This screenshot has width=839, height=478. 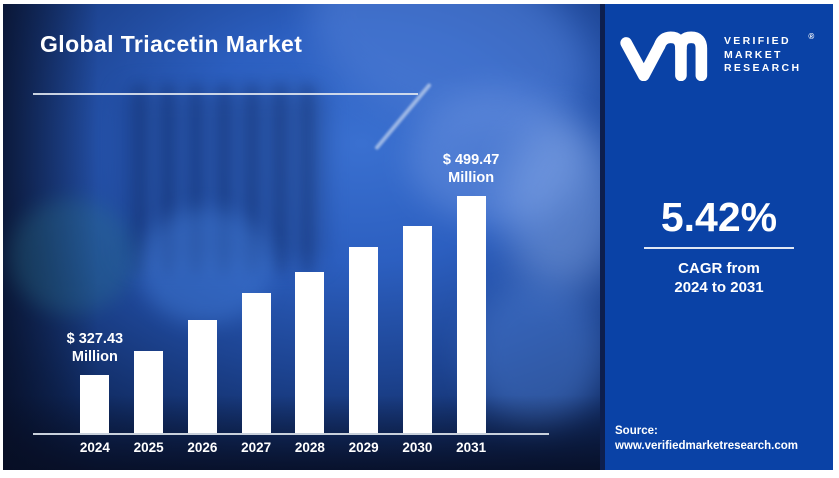 What do you see at coordinates (636, 431) in the screenshot?
I see `source-label: Source:` at bounding box center [636, 431].